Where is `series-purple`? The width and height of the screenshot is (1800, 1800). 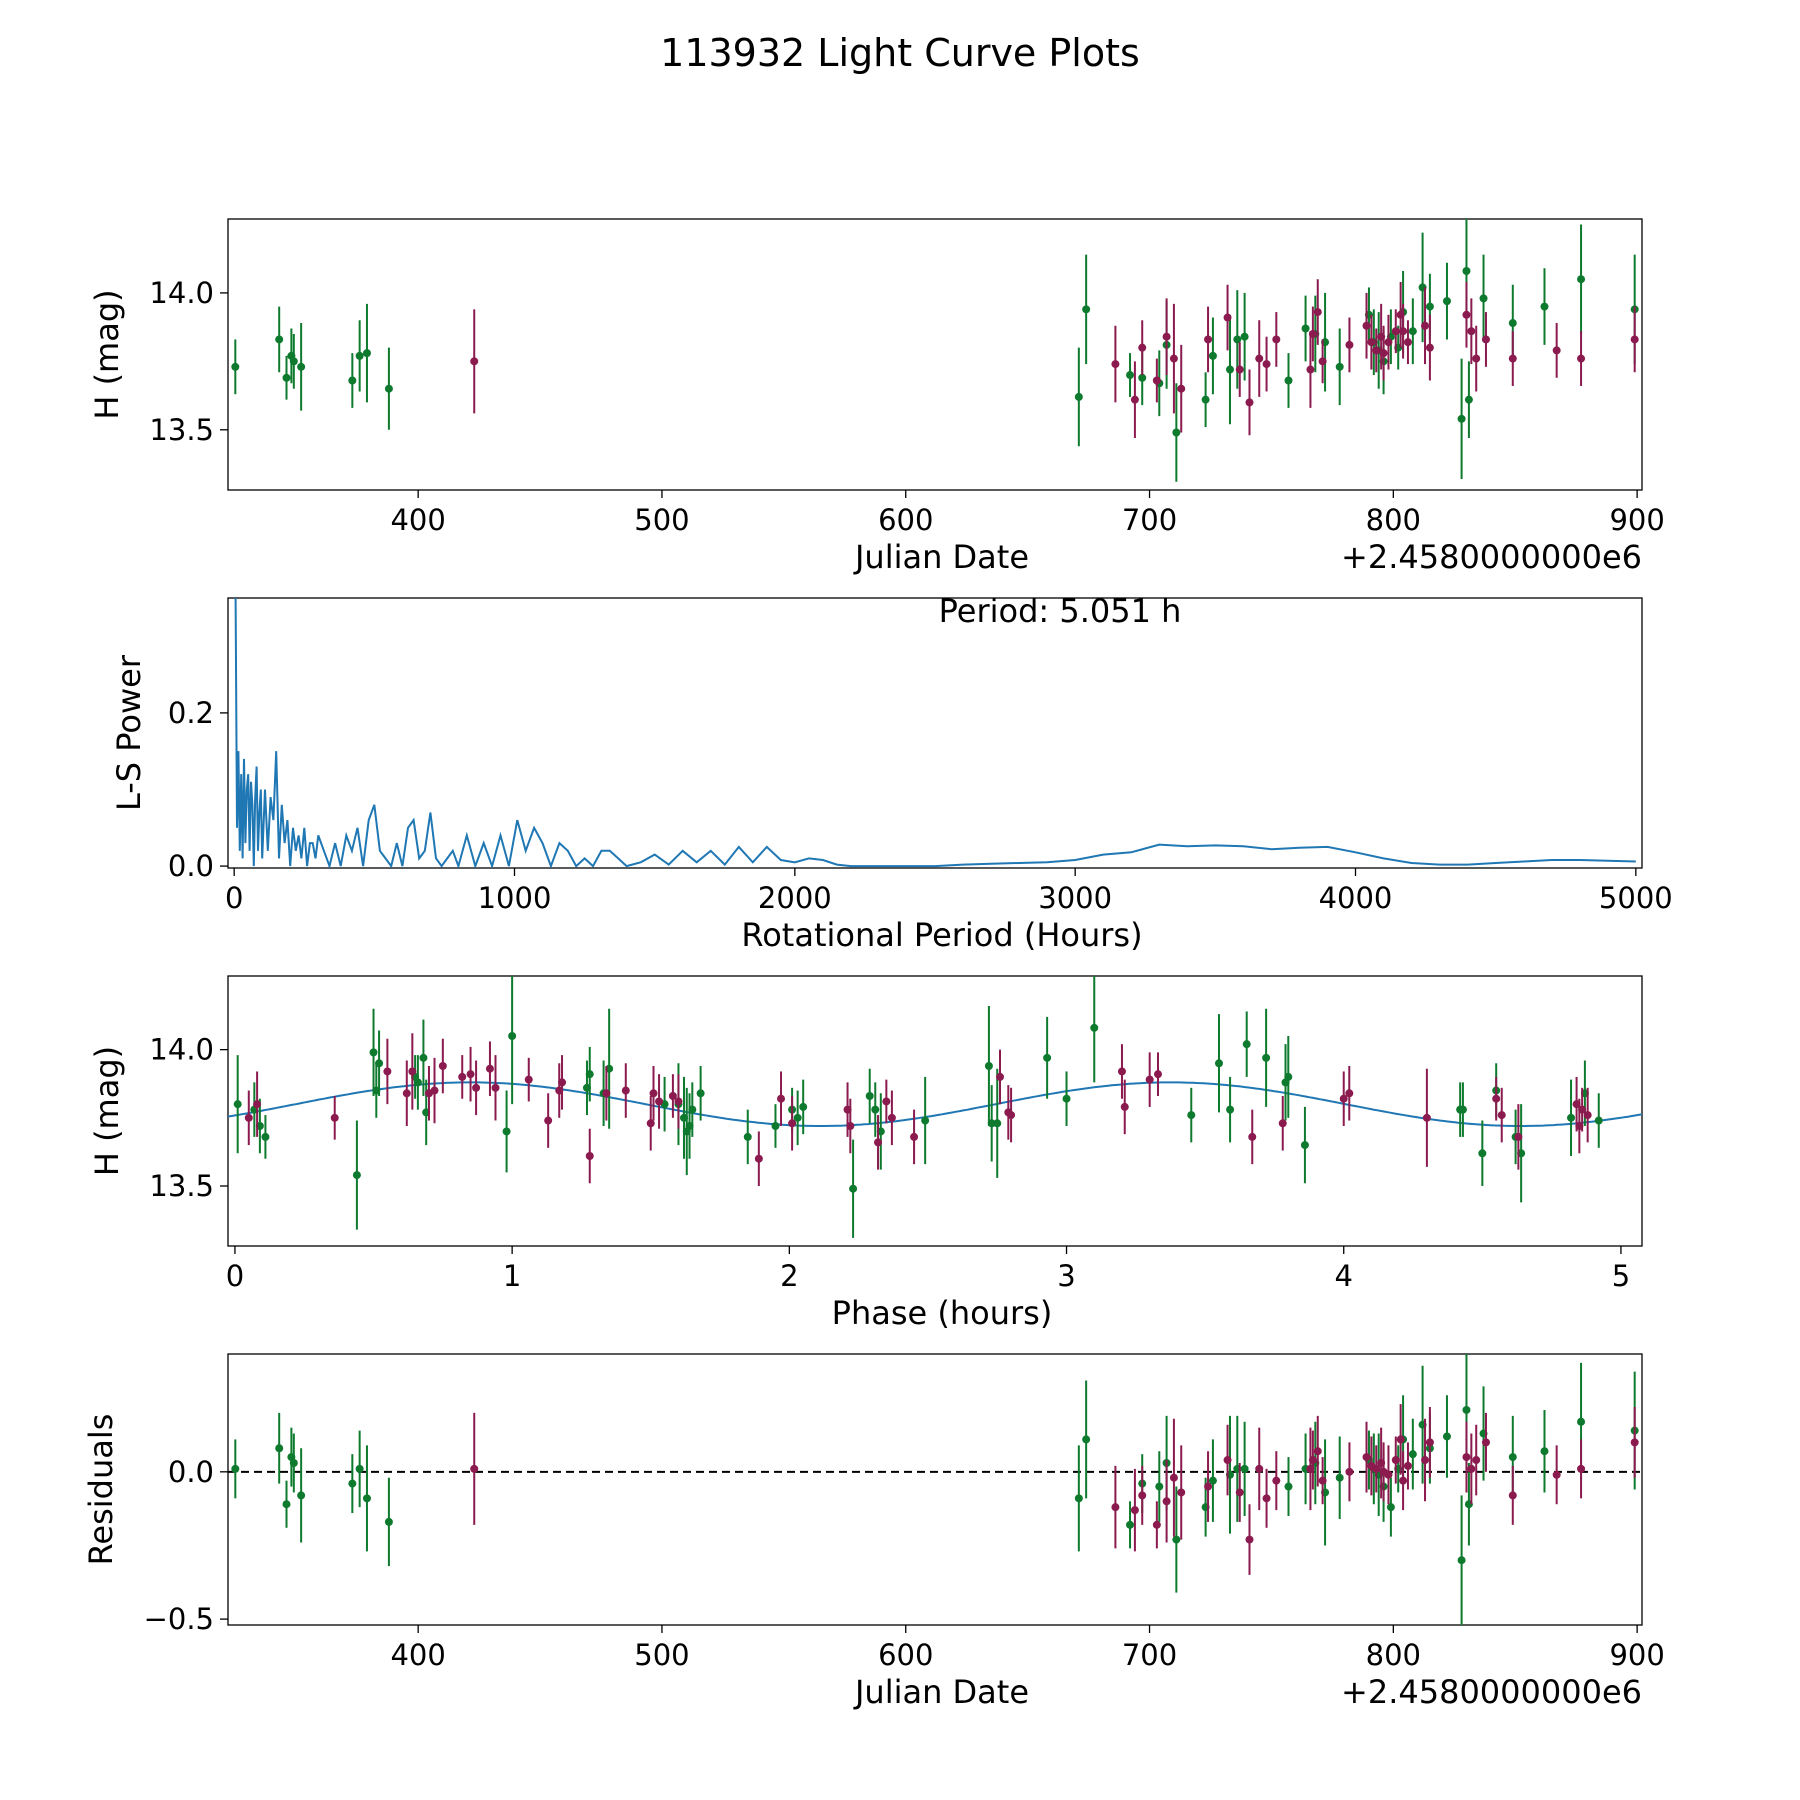 series-purple is located at coordinates (918, 1109).